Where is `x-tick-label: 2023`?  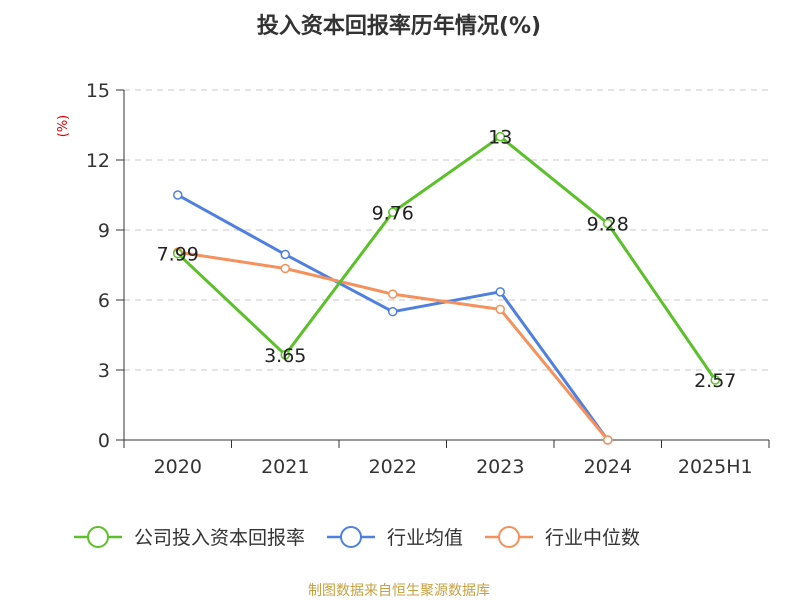 x-tick-label: 2023 is located at coordinates (500, 467).